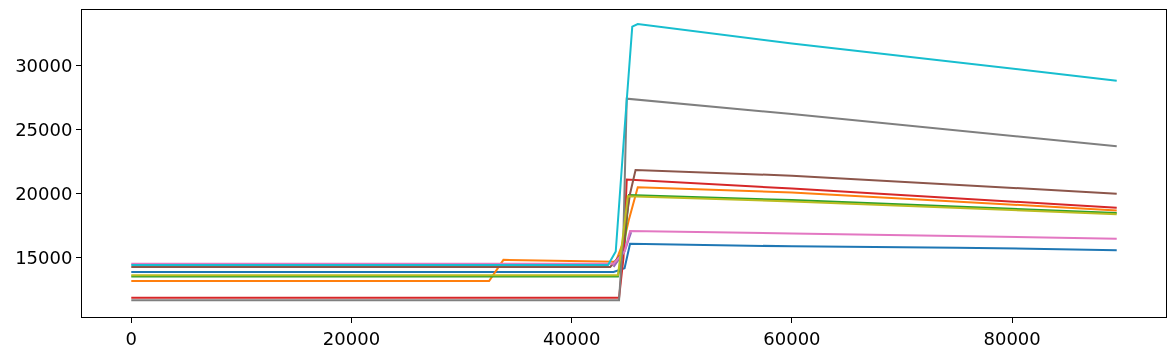 This screenshot has height=356, width=1176. What do you see at coordinates (44, 193) in the screenshot?
I see `y-tick-label: 20000` at bounding box center [44, 193].